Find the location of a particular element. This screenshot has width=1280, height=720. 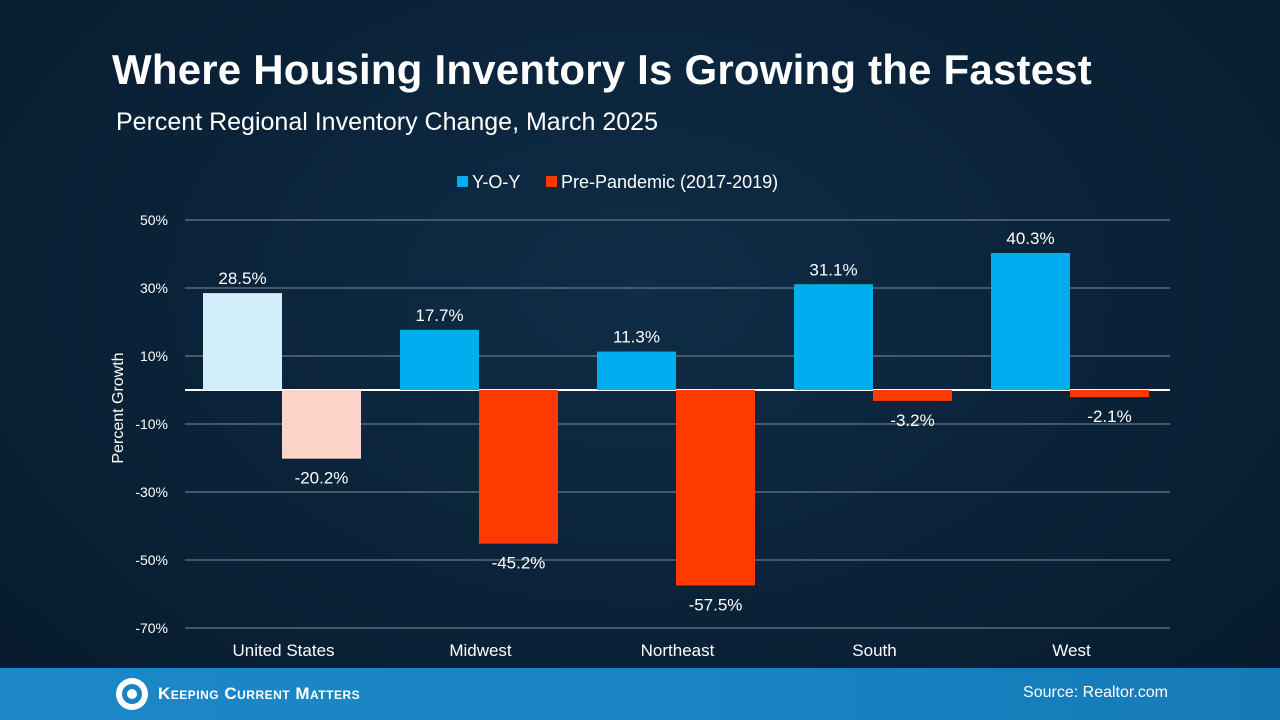

y-axis: 50% 30% 10% -10% -30% -50% -70% Percent Growth is located at coordinates (139, 424).